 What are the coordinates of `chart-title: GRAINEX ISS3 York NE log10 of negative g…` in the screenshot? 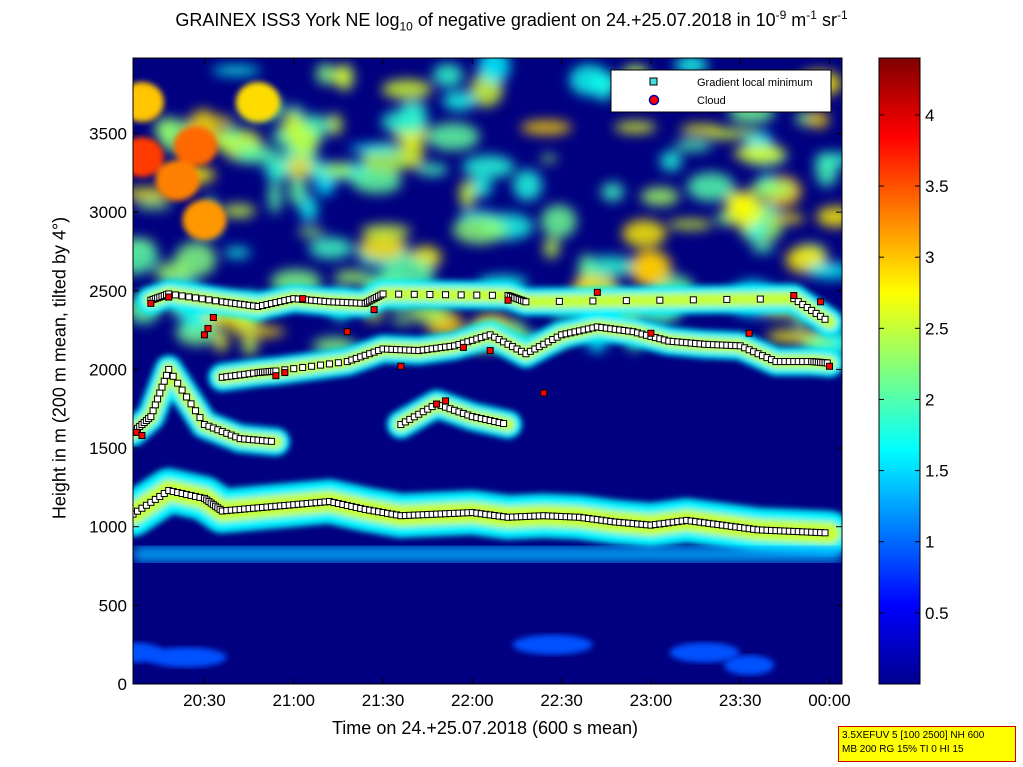 It's located at (511, 21).